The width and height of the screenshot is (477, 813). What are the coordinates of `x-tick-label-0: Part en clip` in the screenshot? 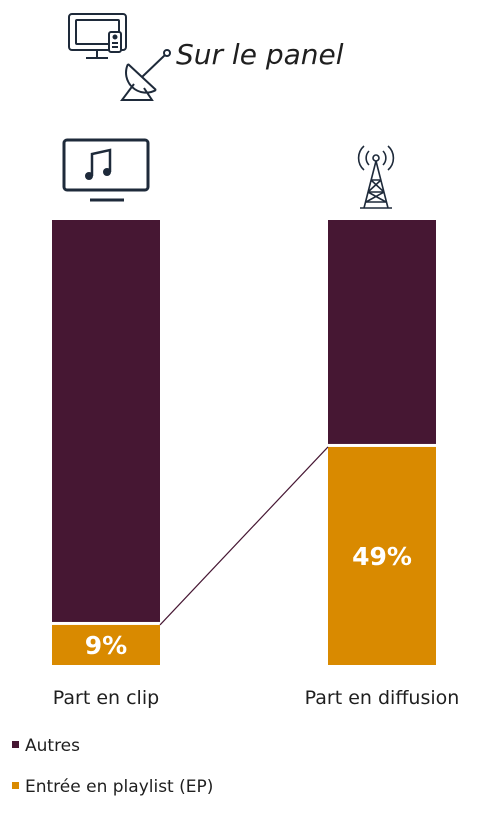 It's located at (106, 698).